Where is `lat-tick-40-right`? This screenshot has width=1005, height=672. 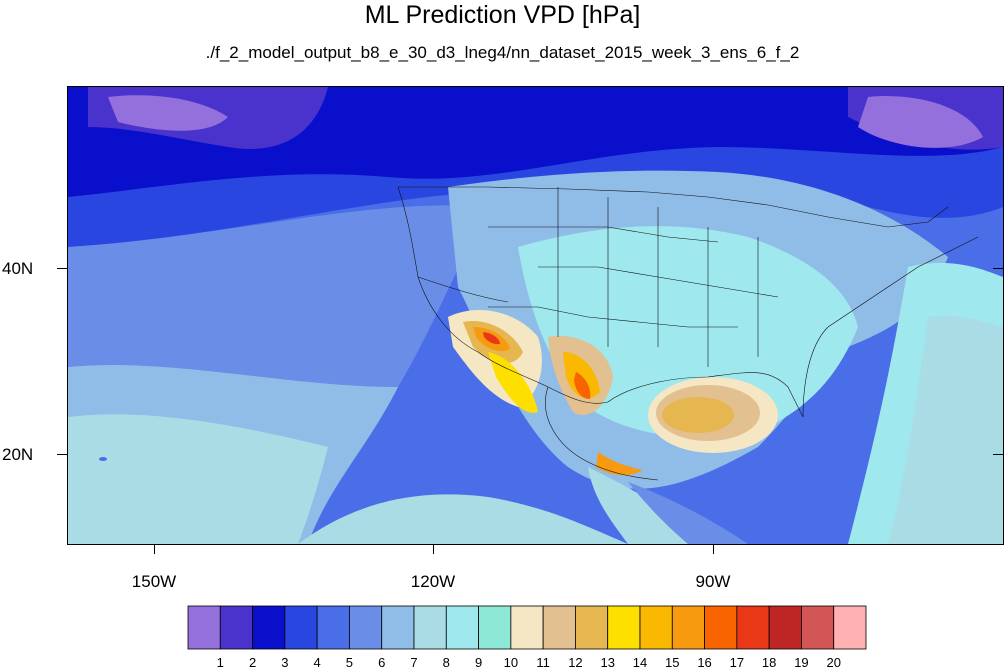
lat-tick-40-right is located at coordinates (998, 268).